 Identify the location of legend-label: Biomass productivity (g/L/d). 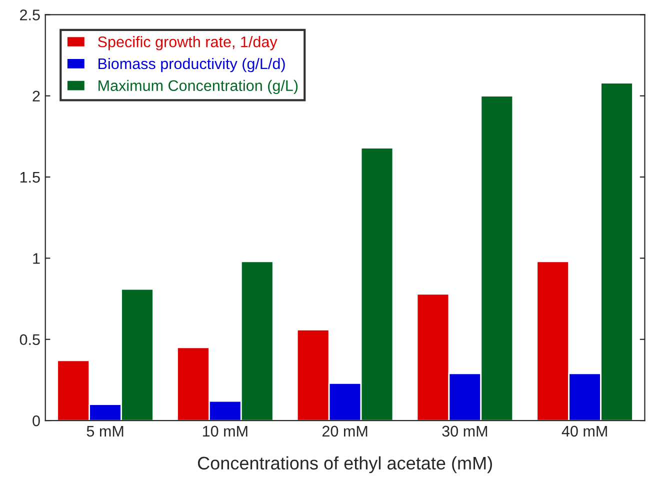
(191, 65).